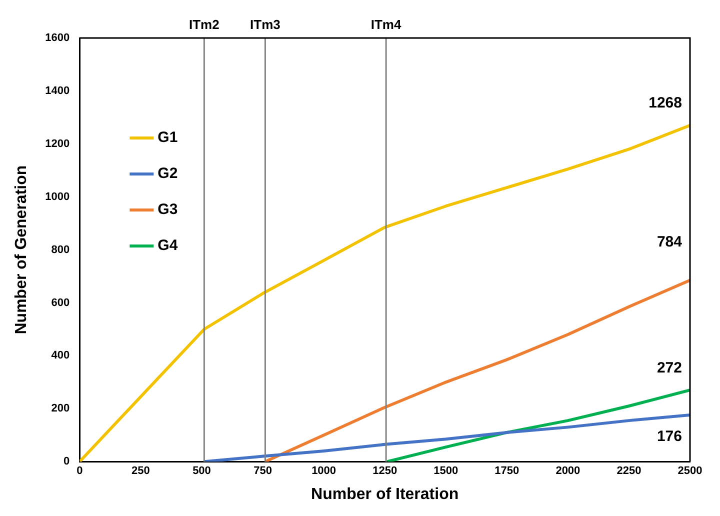  What do you see at coordinates (79, 471) in the screenshot?
I see `x-tick-label: 0` at bounding box center [79, 471].